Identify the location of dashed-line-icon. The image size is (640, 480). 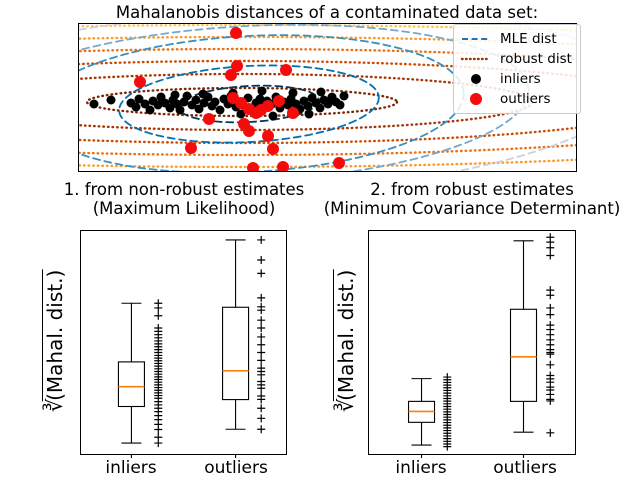
(476, 39).